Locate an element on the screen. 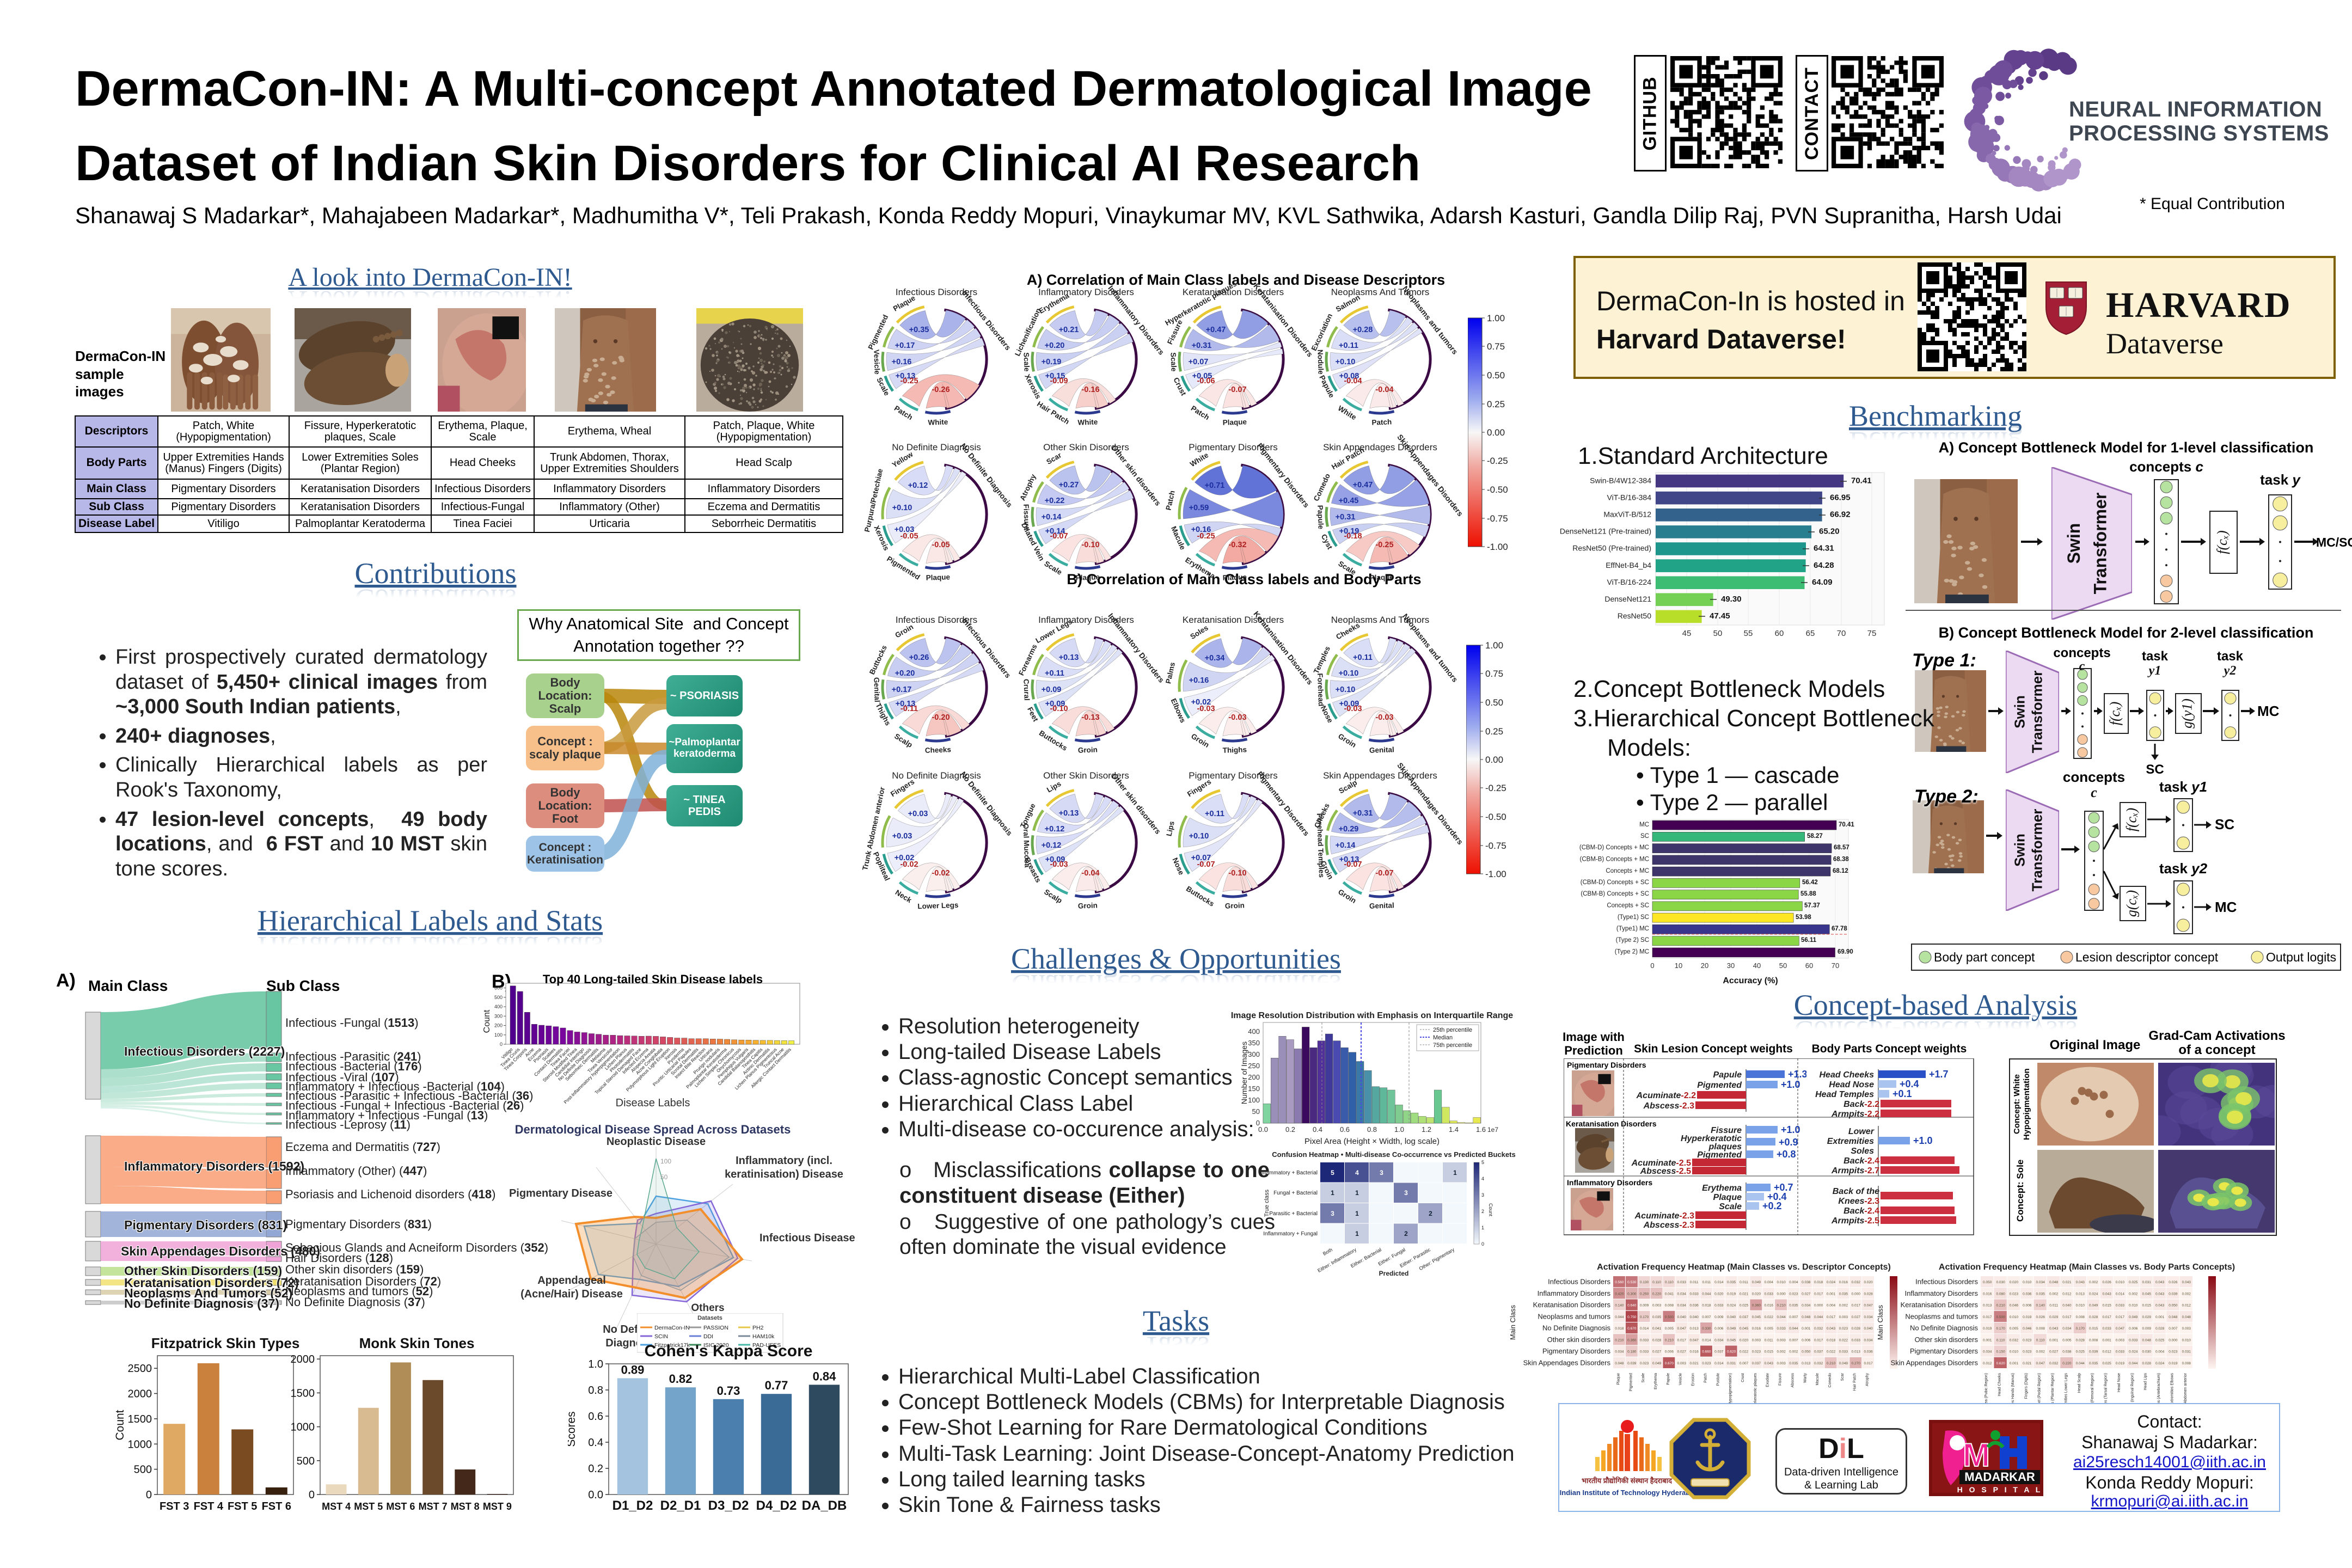 Image resolution: width=2352 pixels, height=1568 pixels. svg-text: 50 is located at coordinates (1783, 965).